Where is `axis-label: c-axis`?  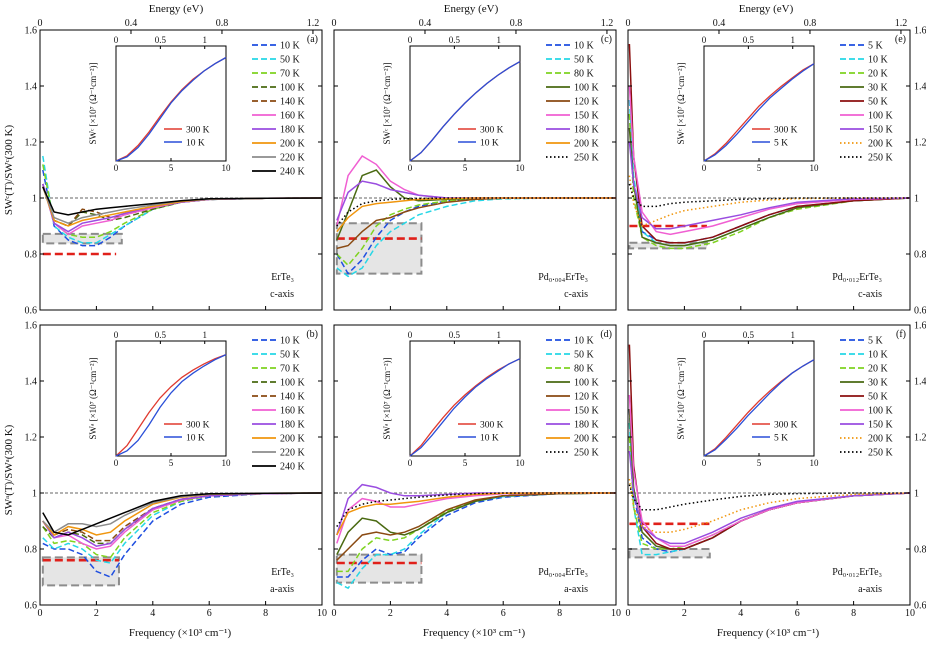
axis-label: c-axis is located at coordinates (282, 294).